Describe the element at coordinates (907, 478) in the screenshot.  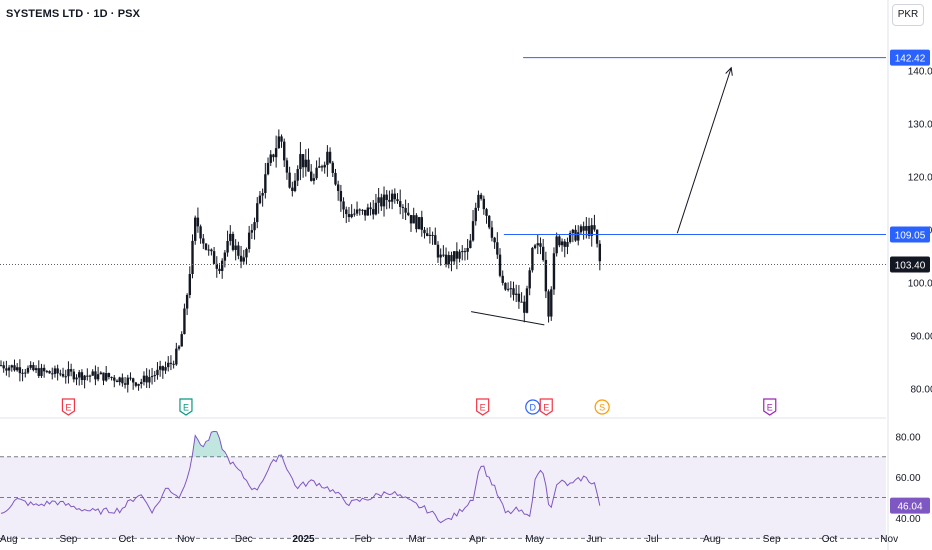
I see `rsi-tick-label: 60.00` at that location.